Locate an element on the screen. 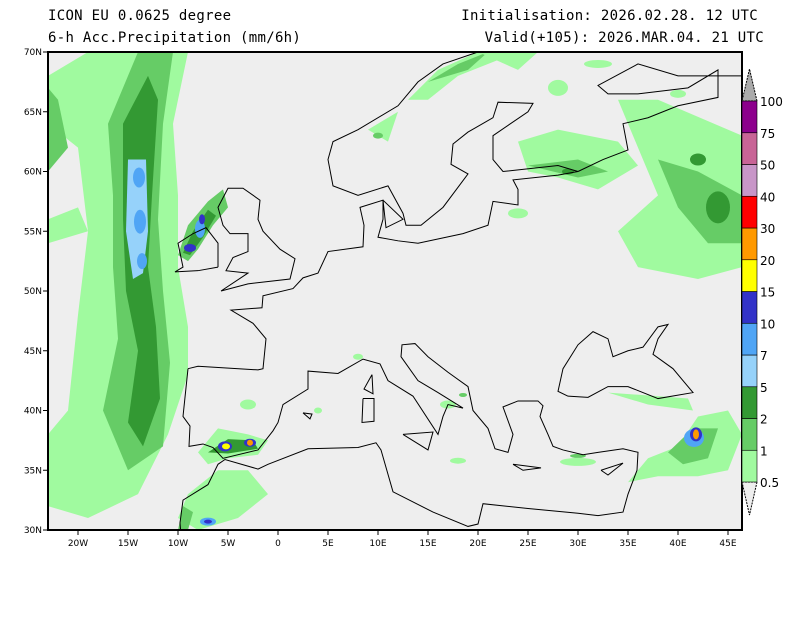 This screenshot has height=618, width=800. color-legend: 0.5 1 2 5 7 10 15 20 30 40 50 75 100 is located at coordinates (762, 292).